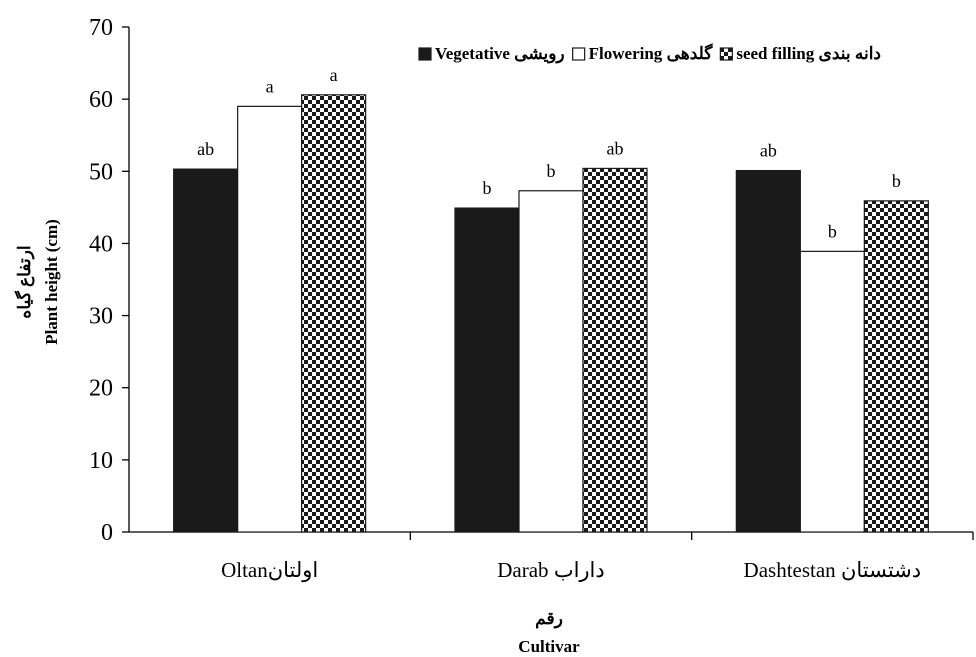  What do you see at coordinates (107, 533) in the screenshot?
I see `y-tick-label: 0` at bounding box center [107, 533].